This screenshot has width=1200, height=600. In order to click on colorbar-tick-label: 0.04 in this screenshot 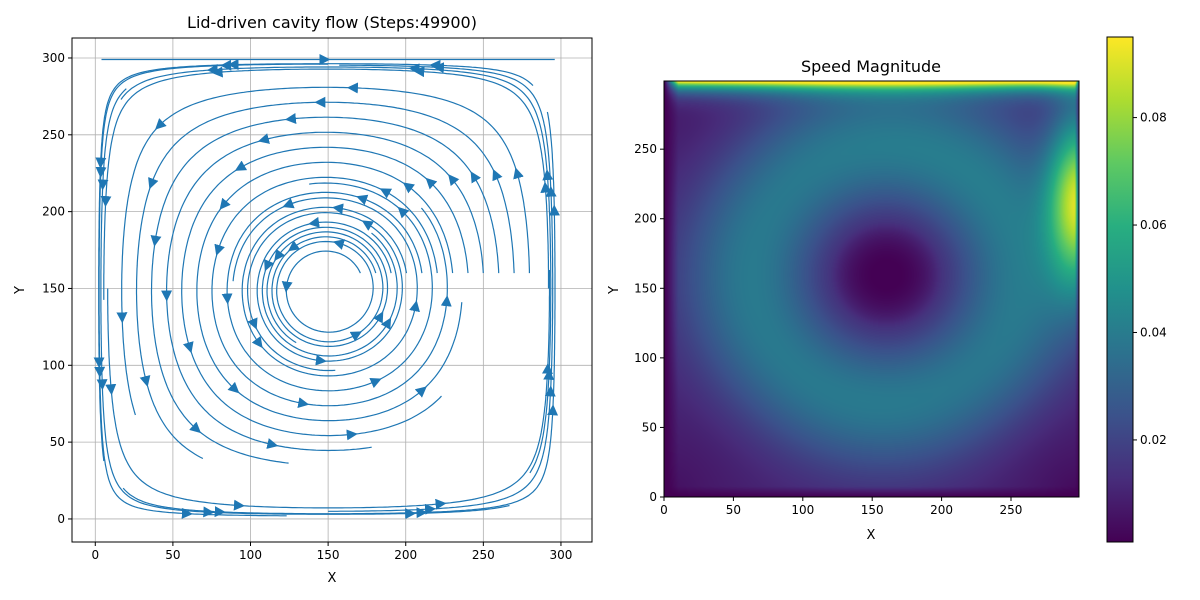, I will do `click(1153, 332)`.